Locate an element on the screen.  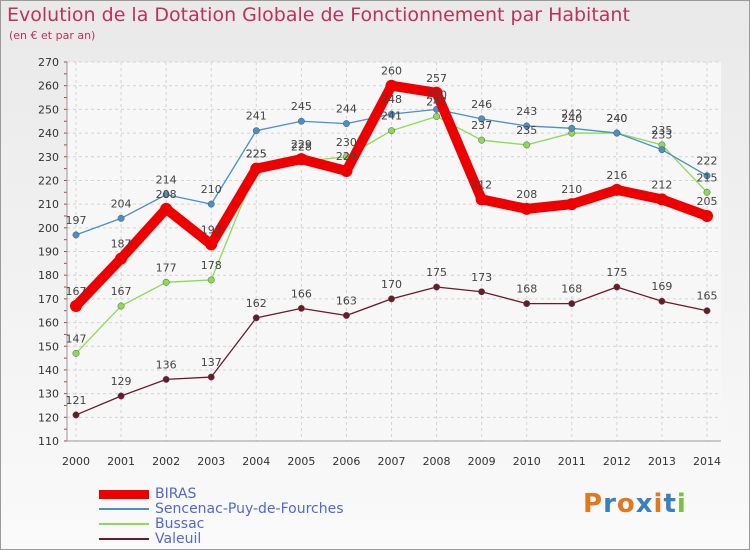
x-tick-label: 2007 is located at coordinates (392, 461).